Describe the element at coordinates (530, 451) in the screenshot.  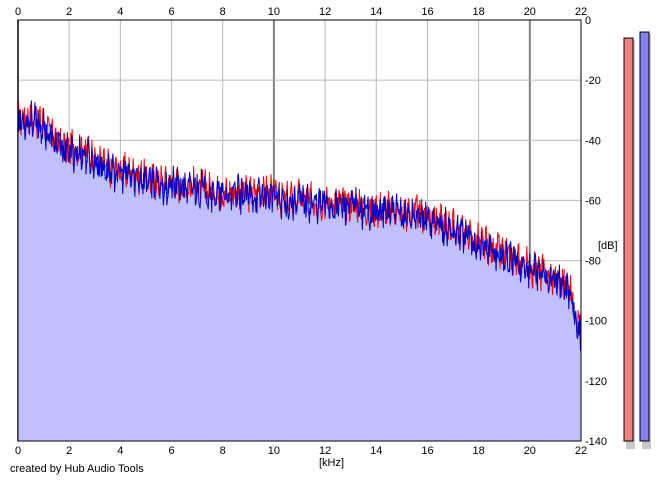
I see `x-tick-label-bottom: 20` at that location.